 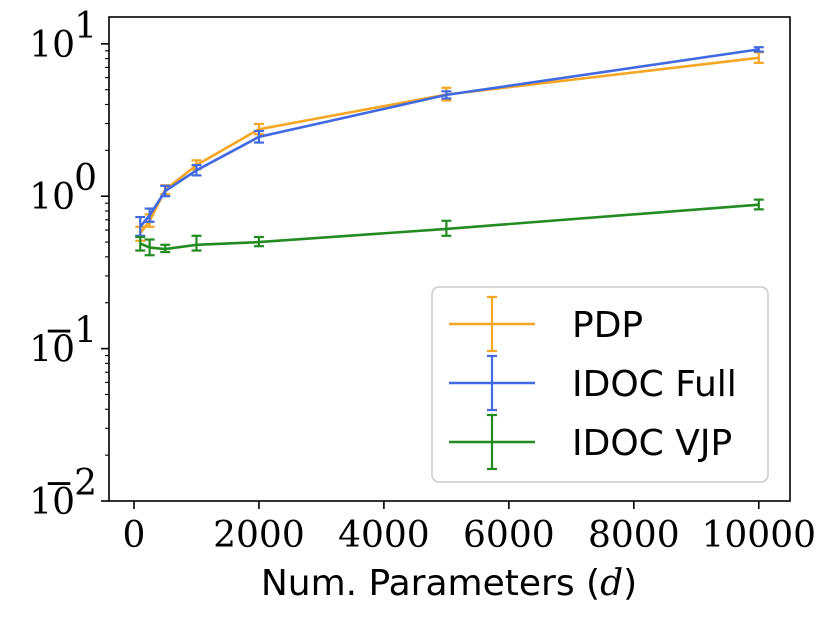 I want to click on legend: PDP IDOC Full IDOC VJP, so click(x=600, y=384).